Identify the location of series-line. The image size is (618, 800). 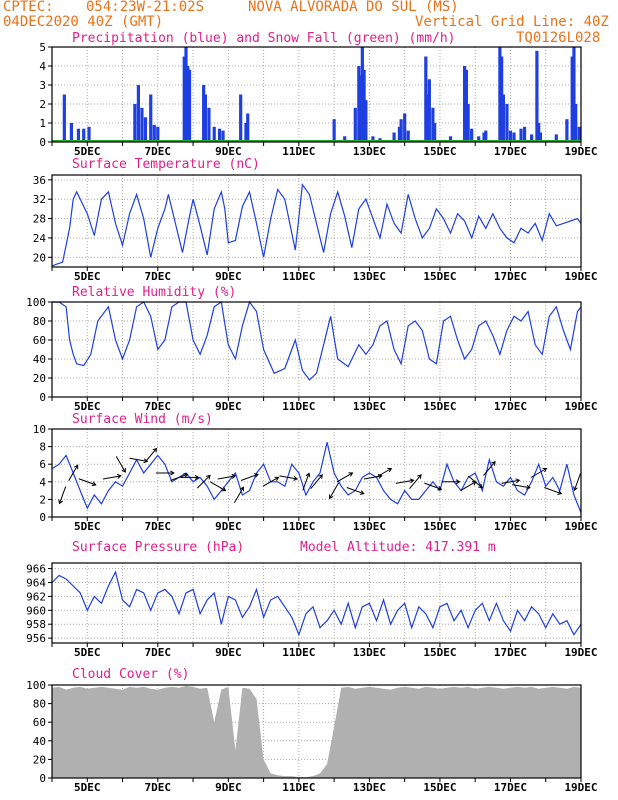
(317, 340).